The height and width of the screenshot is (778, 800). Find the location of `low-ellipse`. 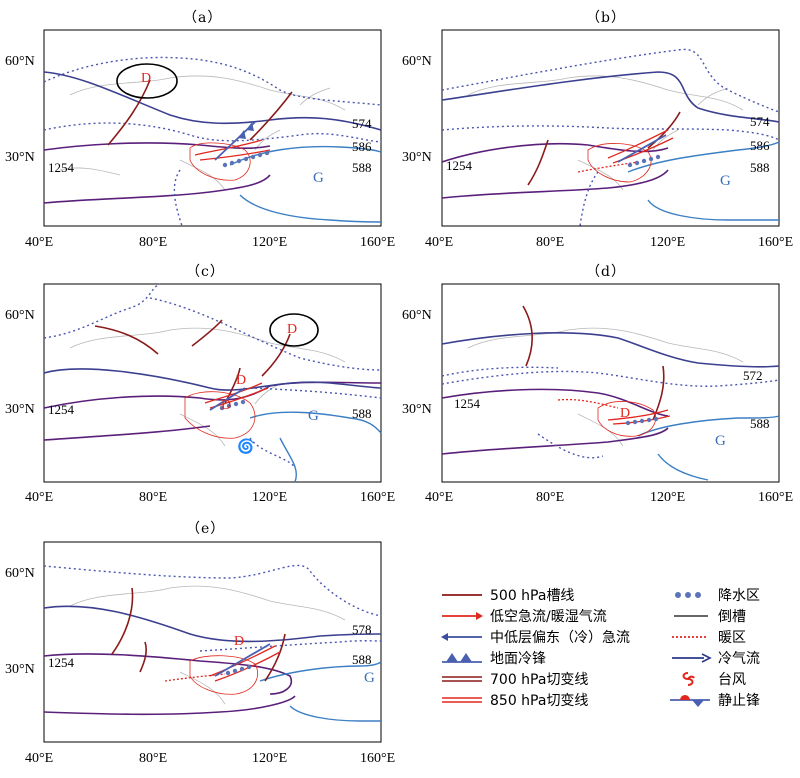

low-ellipse is located at coordinates (147, 81).